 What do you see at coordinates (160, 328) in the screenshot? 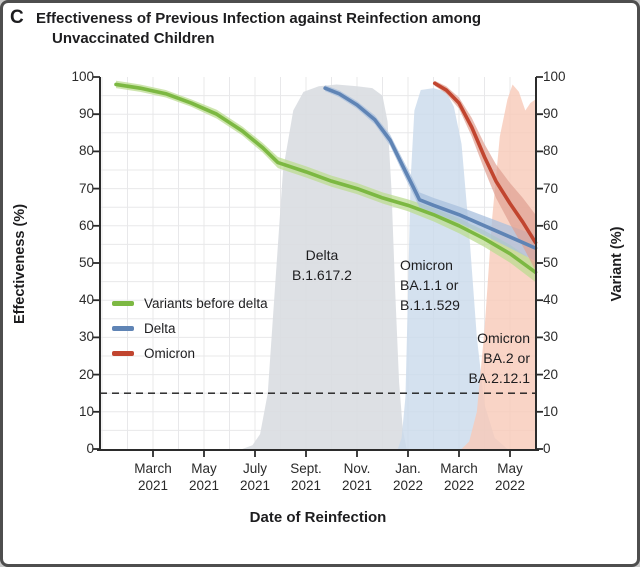
I see `legend-label: Delta` at bounding box center [160, 328].